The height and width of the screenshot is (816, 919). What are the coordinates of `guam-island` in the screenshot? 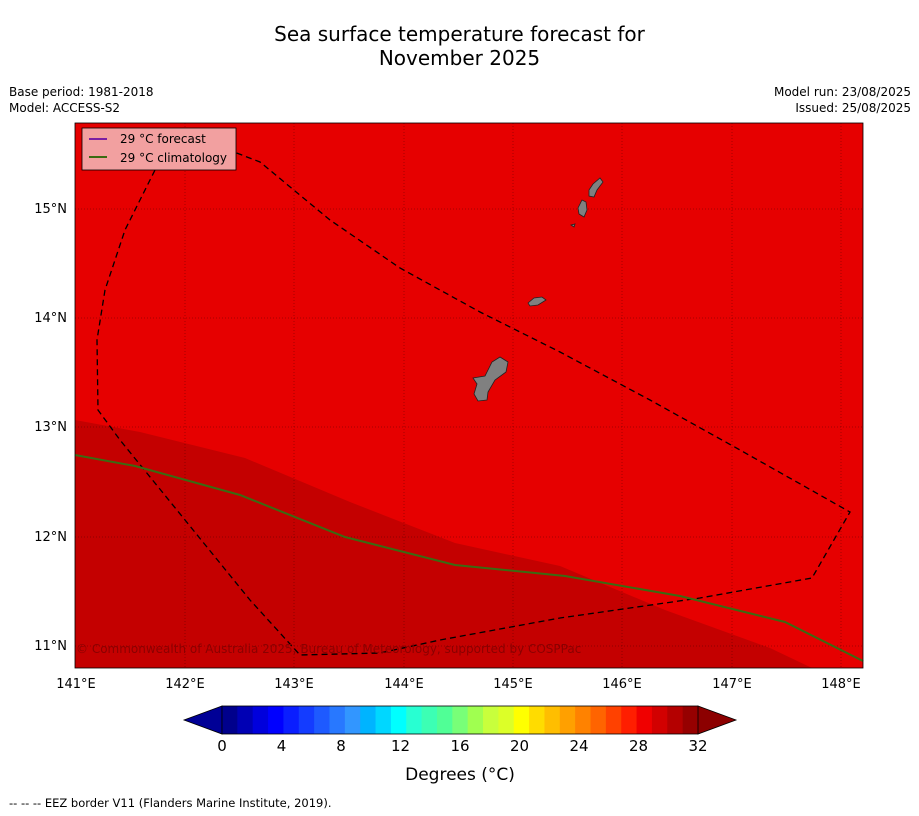 It's located at (490, 379).